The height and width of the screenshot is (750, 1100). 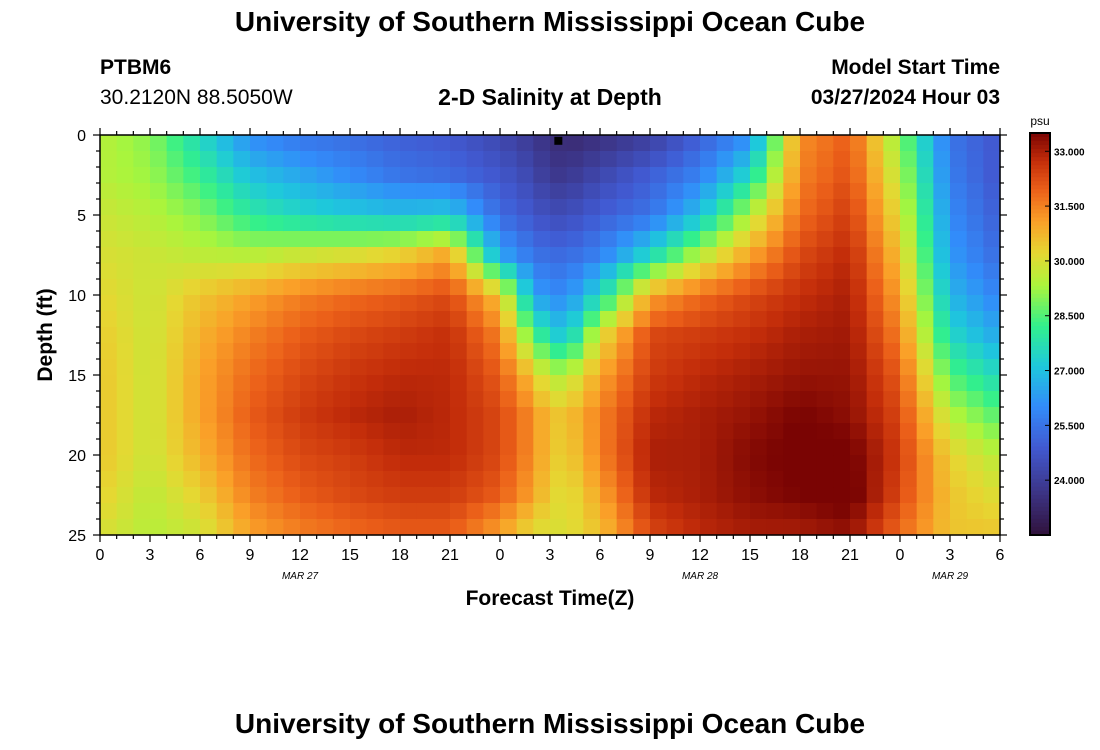 I want to click on date-label: MAR 27, so click(x=300, y=576).